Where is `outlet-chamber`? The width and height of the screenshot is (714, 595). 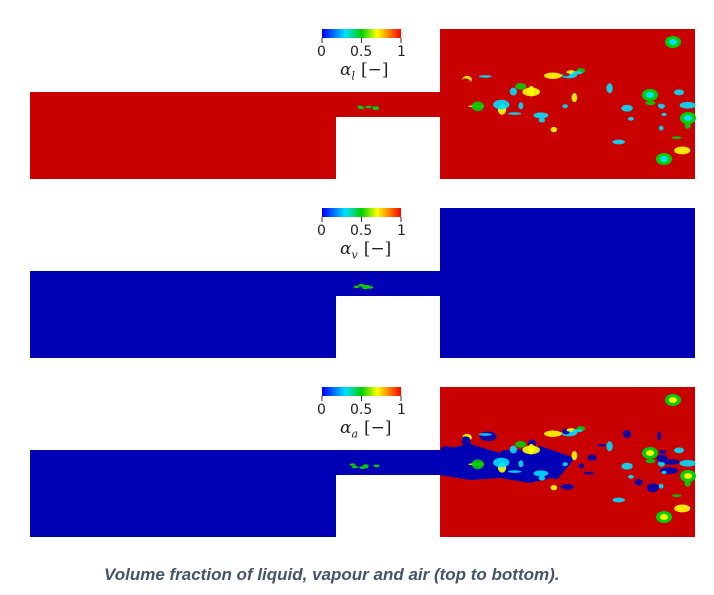
outlet-chamber is located at coordinates (567, 283).